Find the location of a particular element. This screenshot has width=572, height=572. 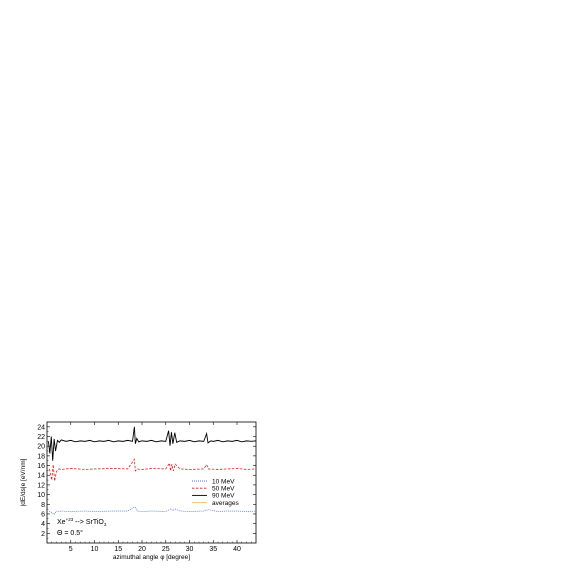

y-tick-label: 4 is located at coordinates (43, 524).